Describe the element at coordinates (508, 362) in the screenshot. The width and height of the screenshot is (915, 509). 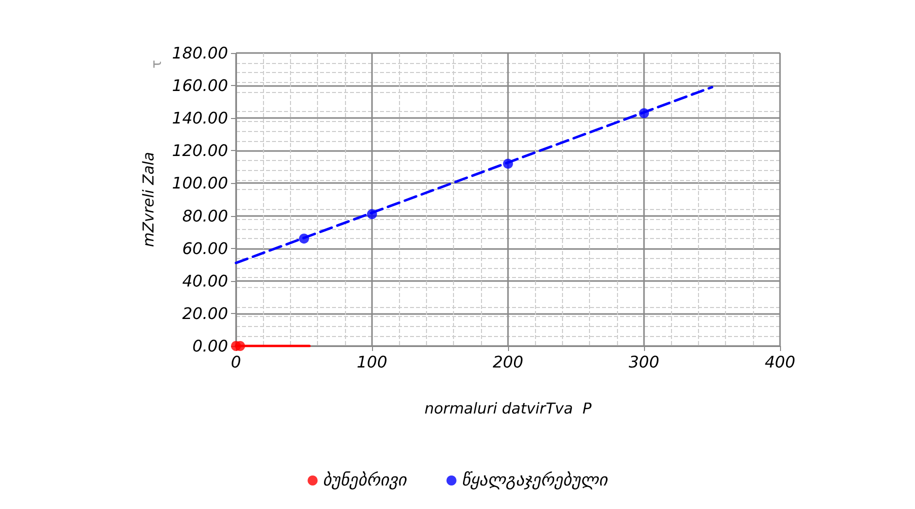
I see `x-tick-label: 200` at that location.